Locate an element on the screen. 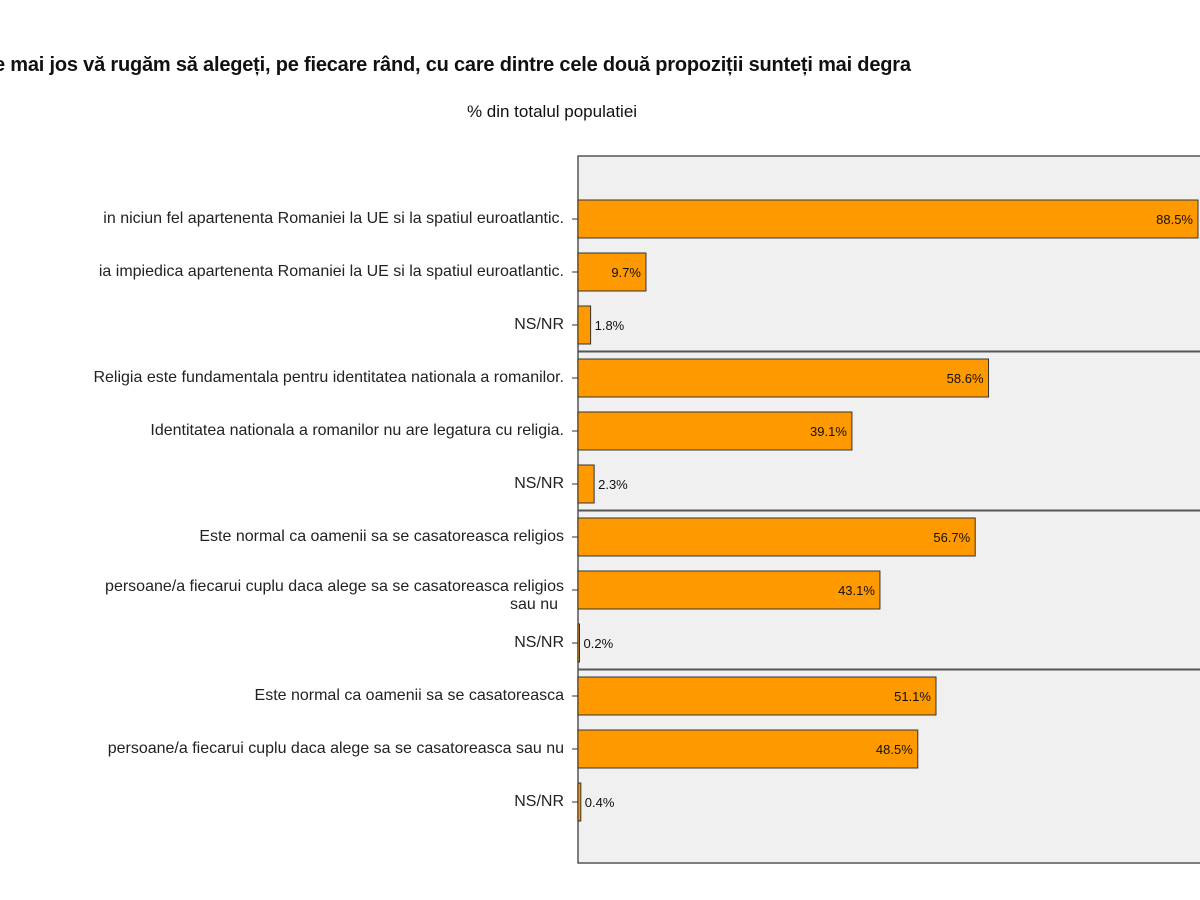  data-label: 9.7% is located at coordinates (626, 272).